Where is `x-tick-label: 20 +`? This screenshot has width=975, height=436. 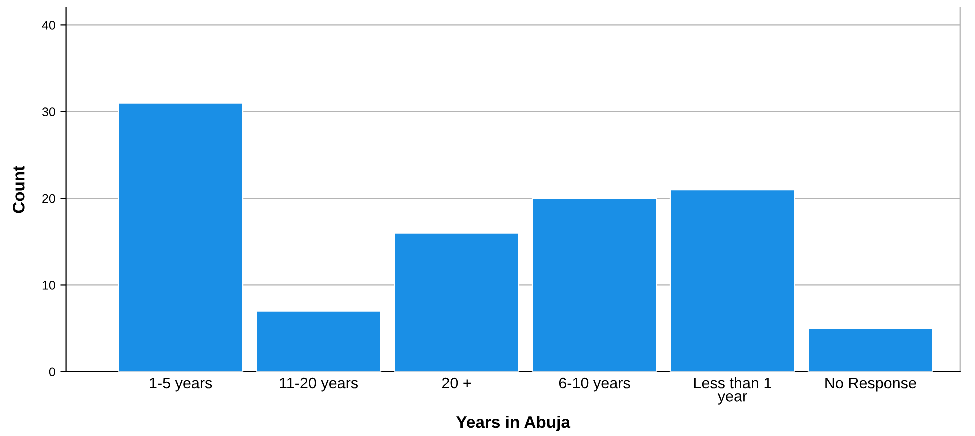 x-tick-label: 20 + is located at coordinates (457, 383).